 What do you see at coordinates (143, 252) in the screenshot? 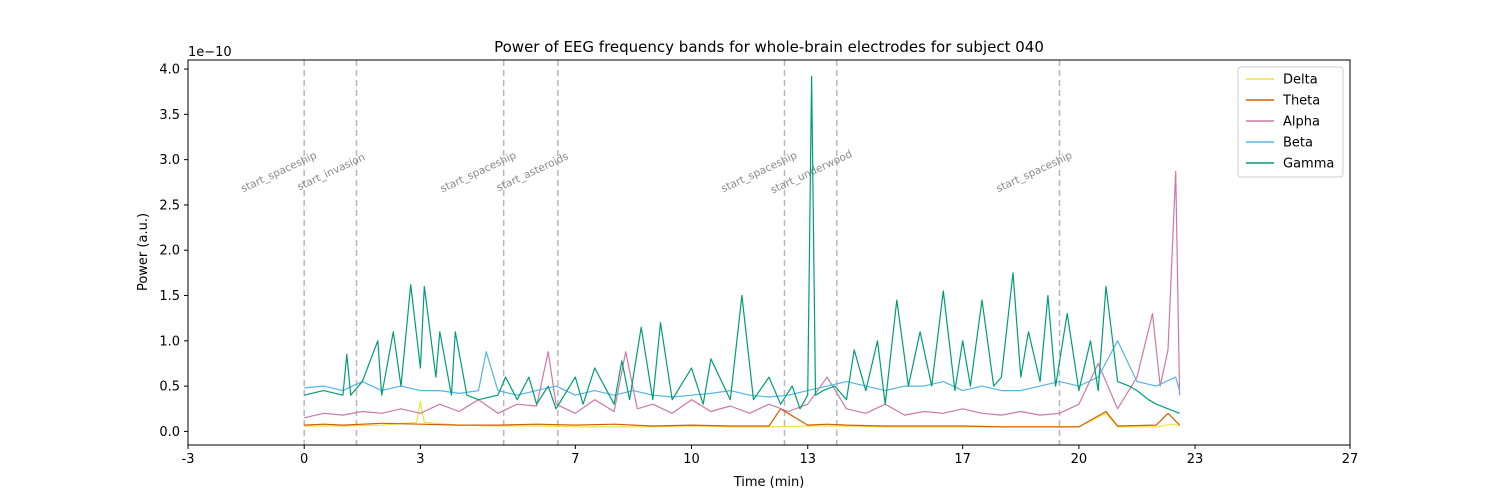
I see `y-axis-label: Power (a.u.)` at bounding box center [143, 252].